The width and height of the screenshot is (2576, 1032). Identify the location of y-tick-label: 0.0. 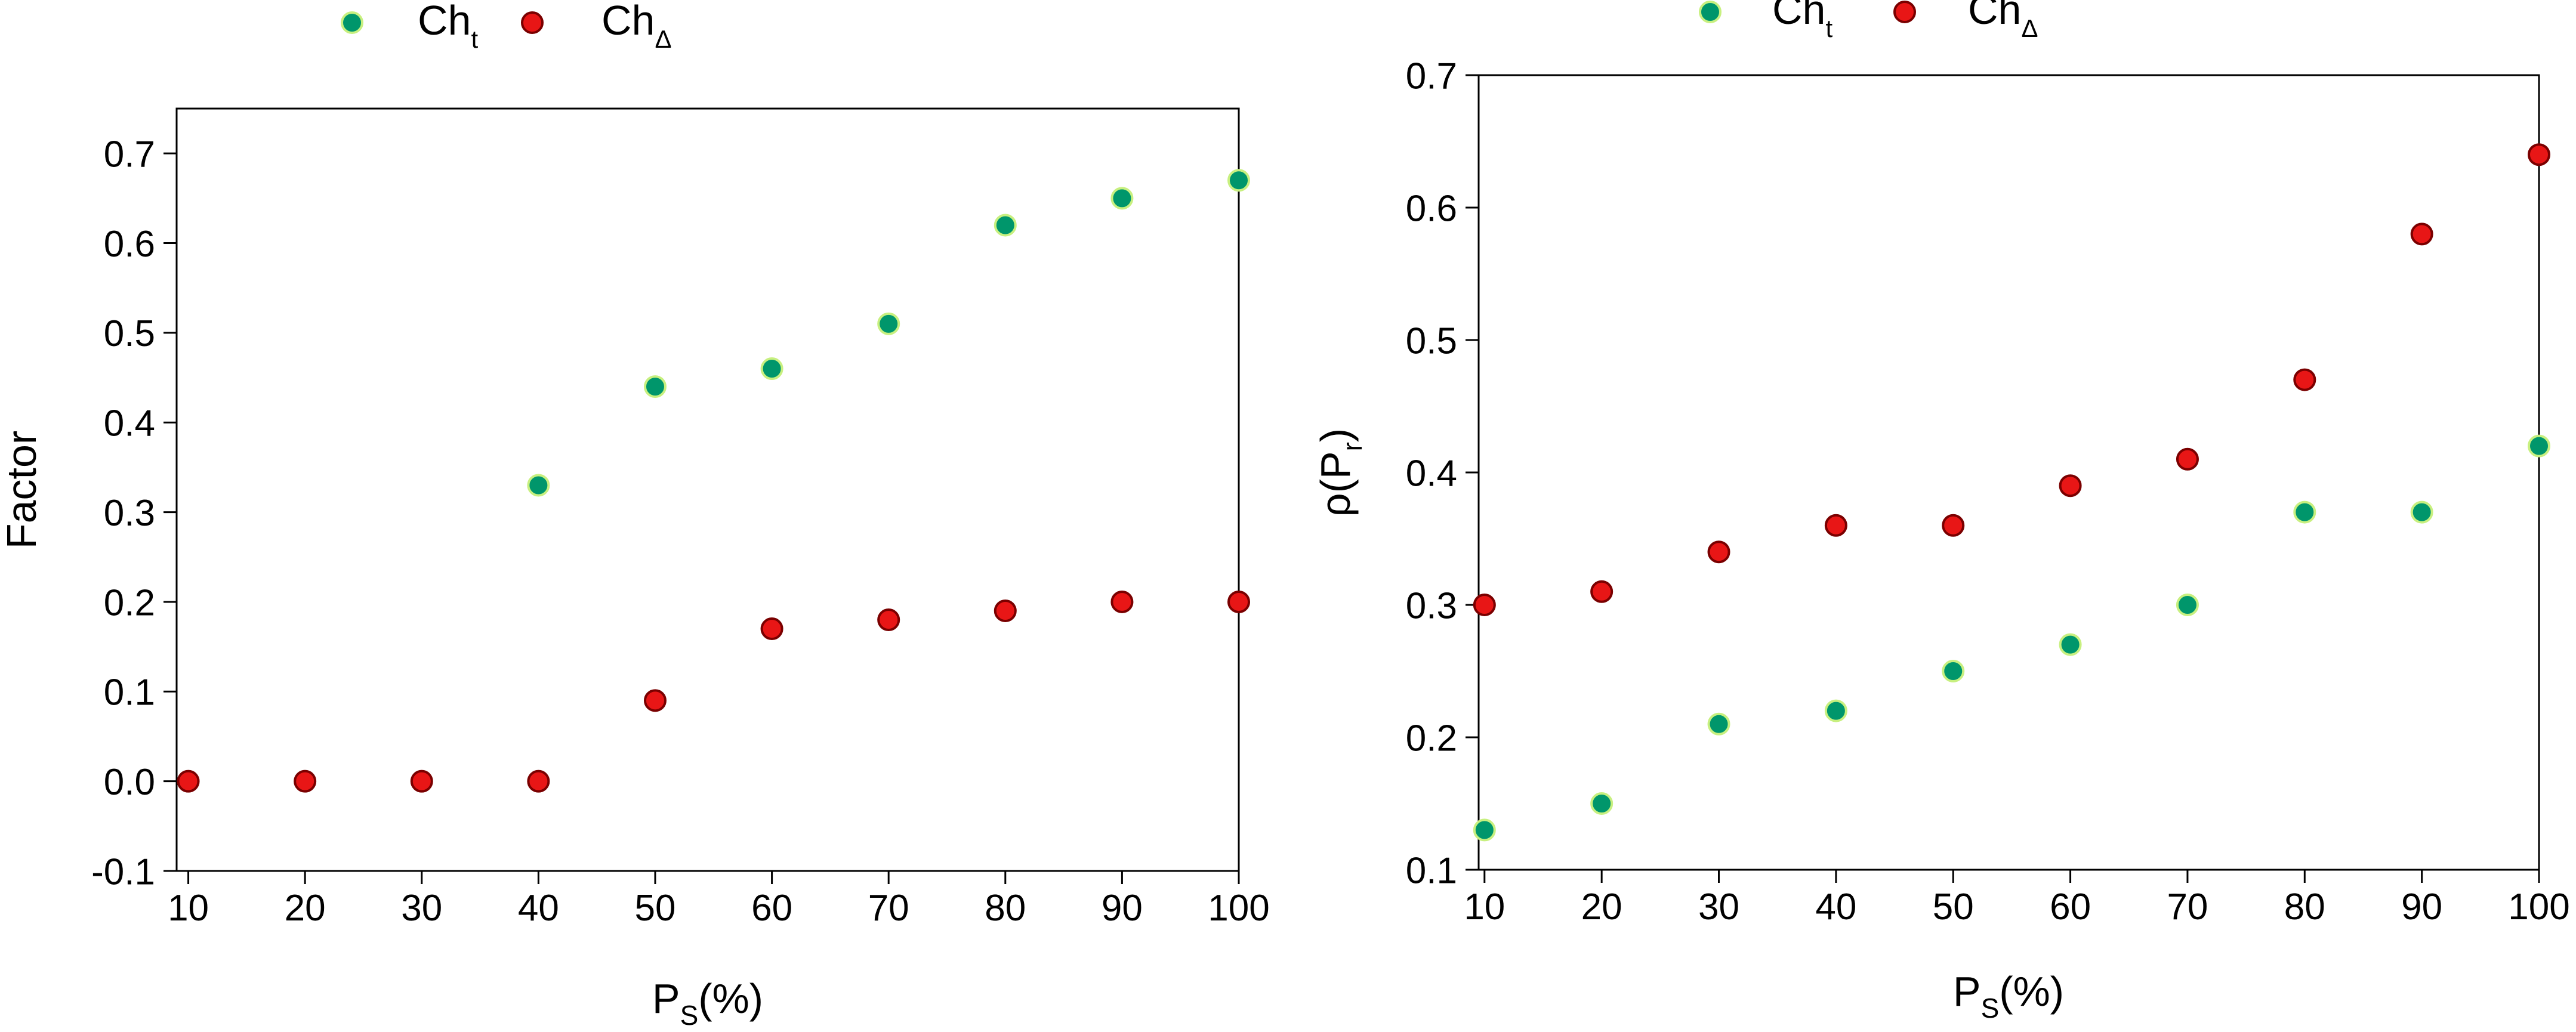
(129, 782).